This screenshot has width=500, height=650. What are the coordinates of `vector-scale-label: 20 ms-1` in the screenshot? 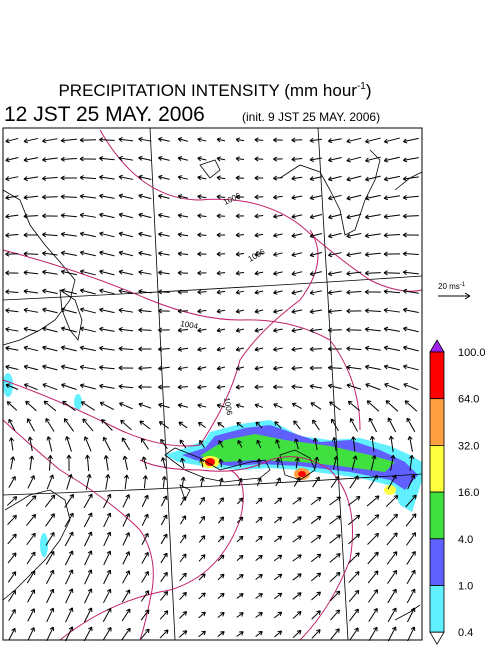 It's located at (452, 286).